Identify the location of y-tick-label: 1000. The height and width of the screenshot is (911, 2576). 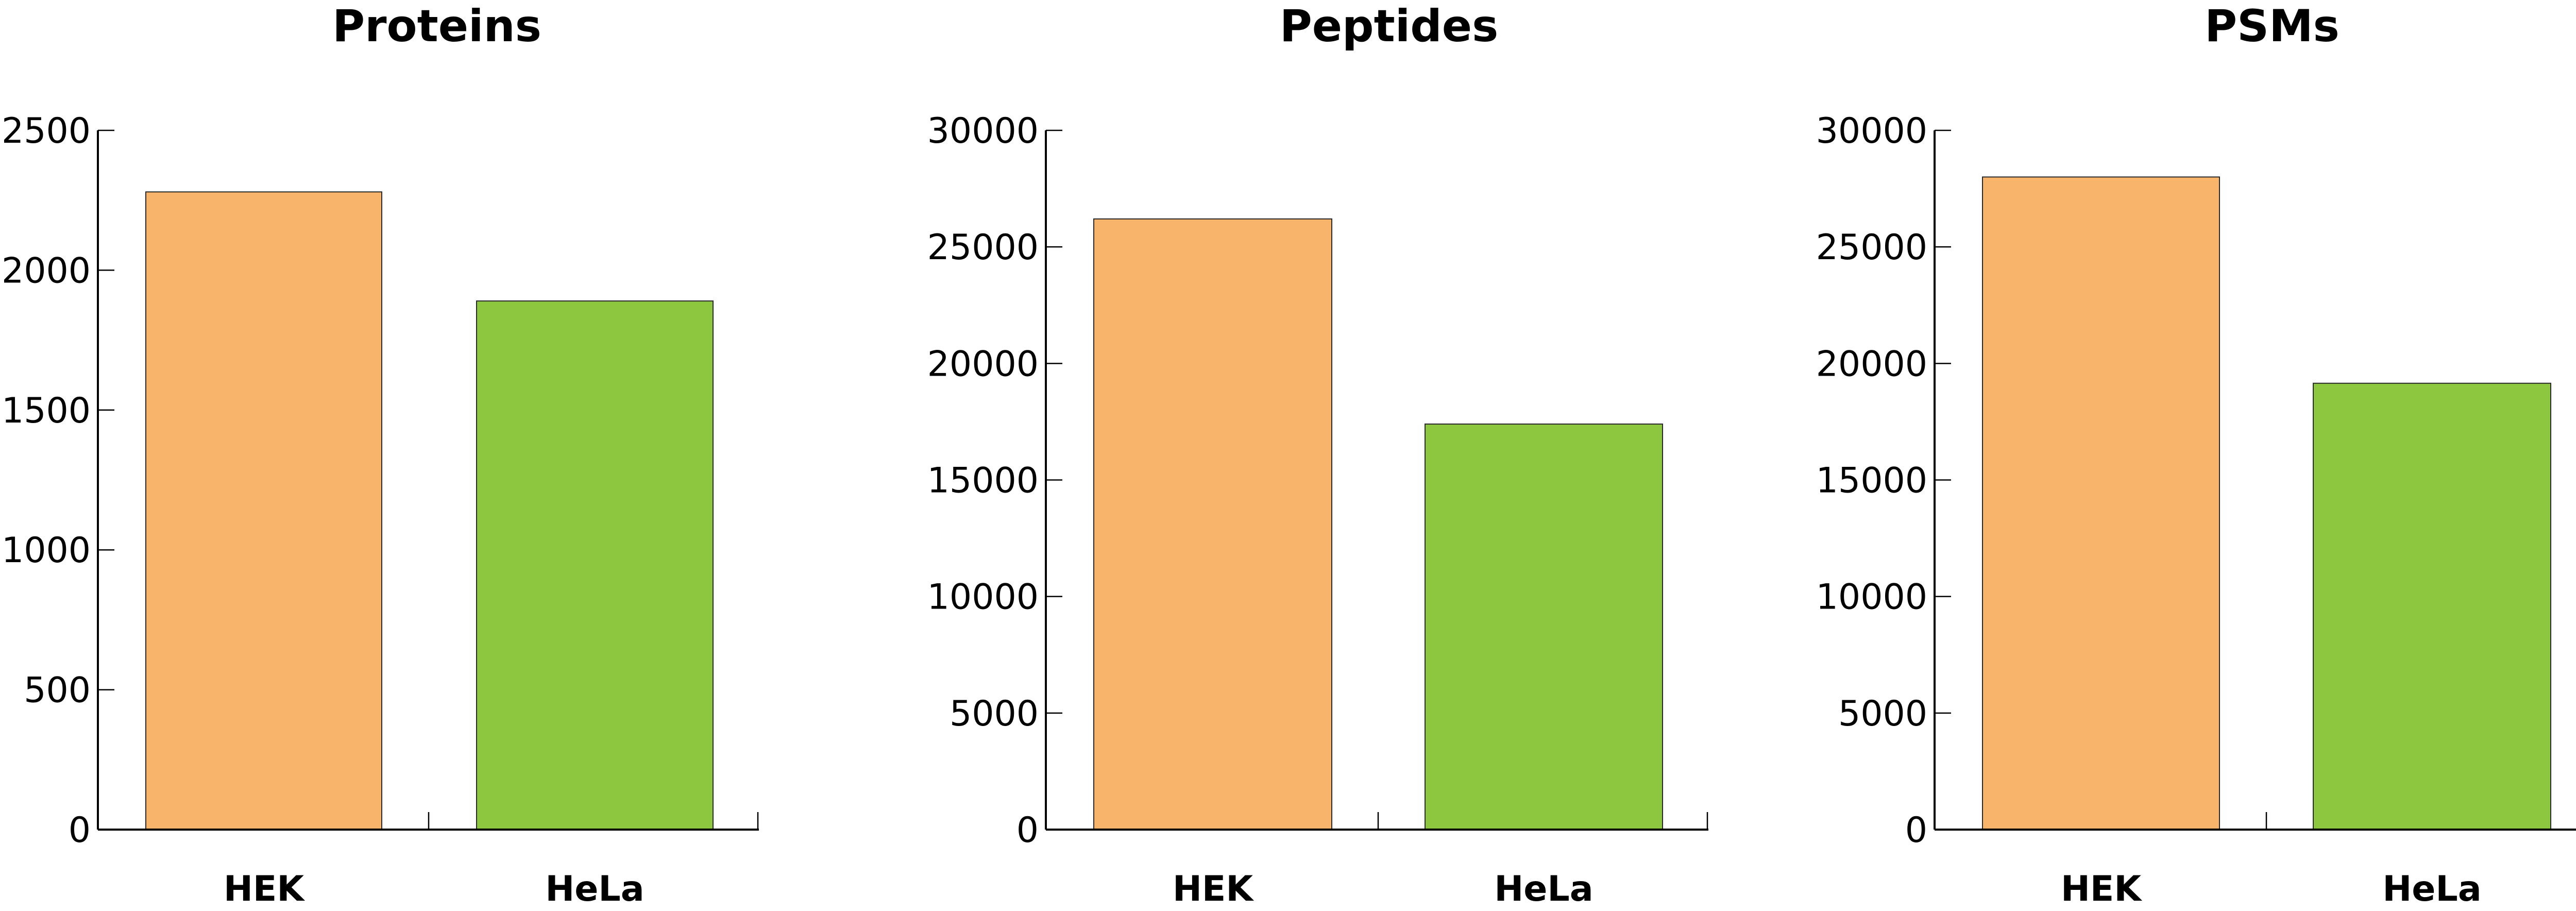
(46, 550).